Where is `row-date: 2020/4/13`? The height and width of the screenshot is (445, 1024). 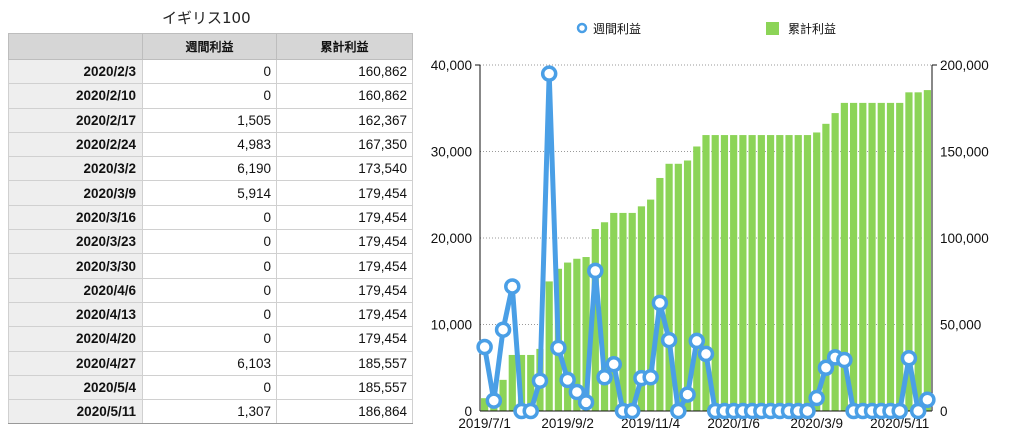 row-date: 2020/4/13 is located at coordinates (75, 314).